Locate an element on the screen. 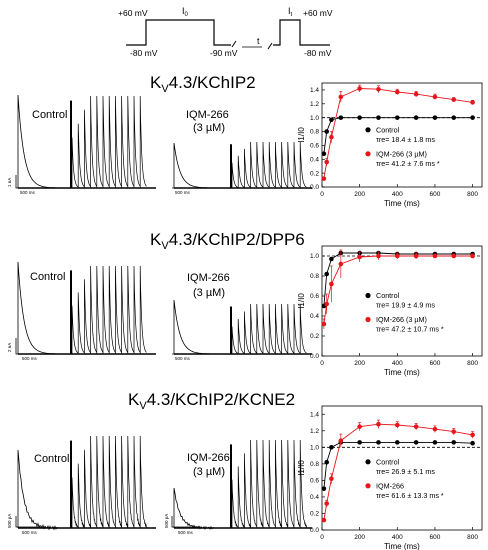 This screenshot has width=488, height=550. panel-title-3: KV4.3/KChIP2/KCNE2 is located at coordinates (211, 401).